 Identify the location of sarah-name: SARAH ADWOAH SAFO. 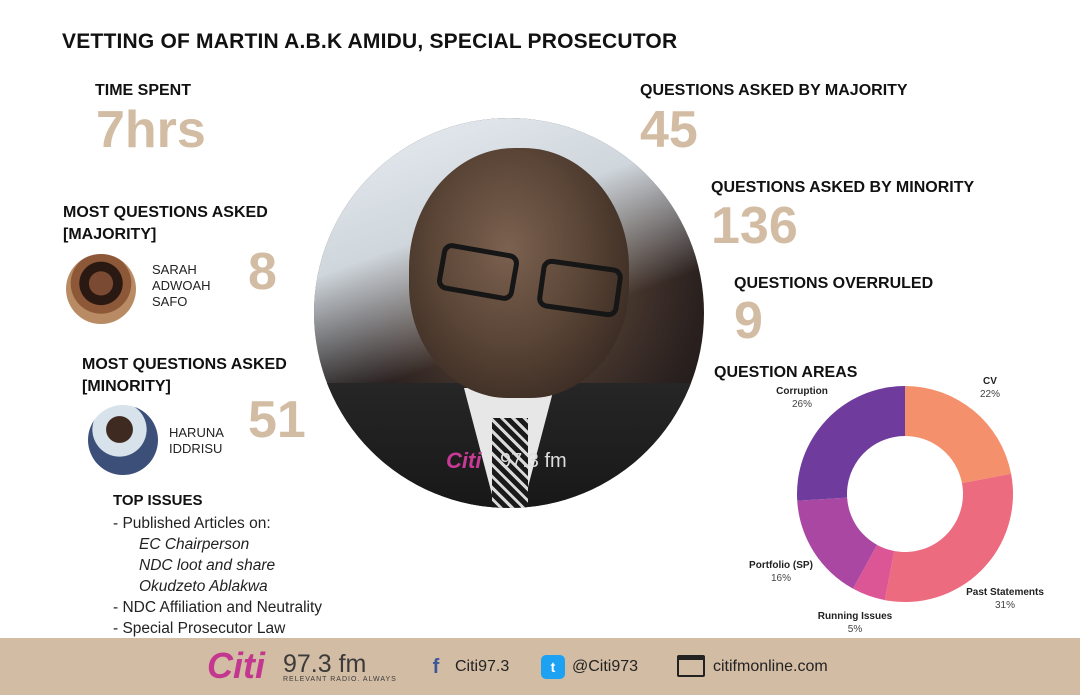
(181, 285).